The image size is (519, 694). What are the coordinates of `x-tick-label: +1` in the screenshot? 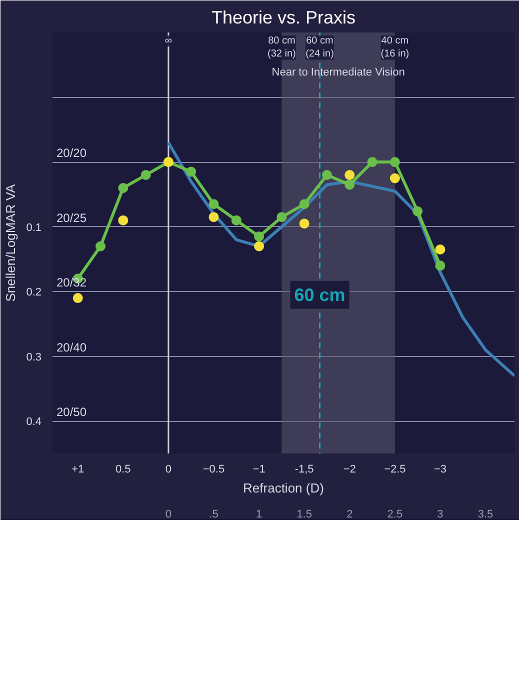 It's located at (78, 470).